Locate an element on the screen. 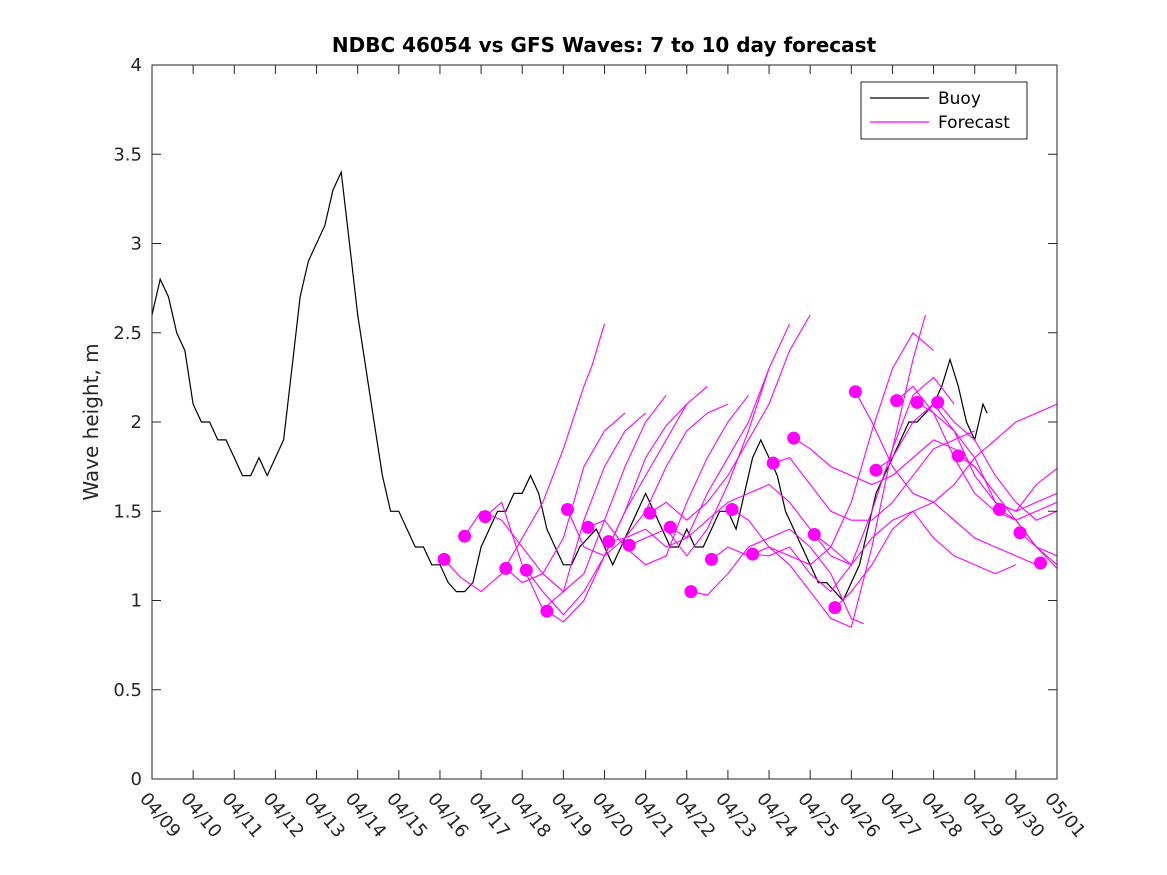 The image size is (1167, 875). legend: Buoy Forecast is located at coordinates (944, 110).